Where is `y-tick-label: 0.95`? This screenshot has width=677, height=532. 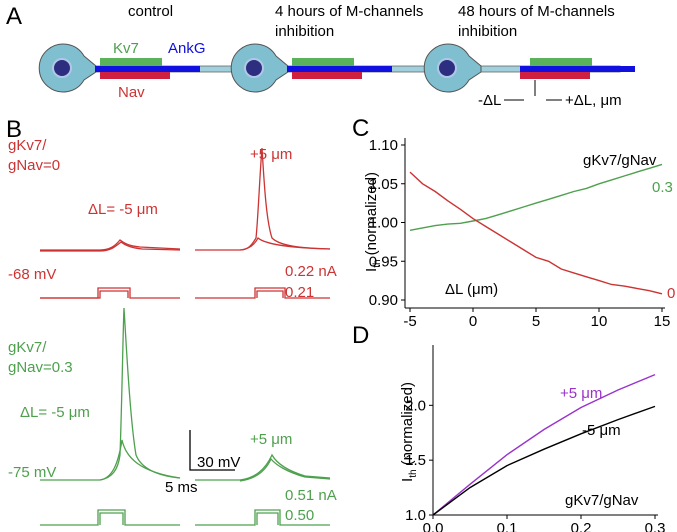
y-tick-label: 0.95 is located at coordinates (383, 261).